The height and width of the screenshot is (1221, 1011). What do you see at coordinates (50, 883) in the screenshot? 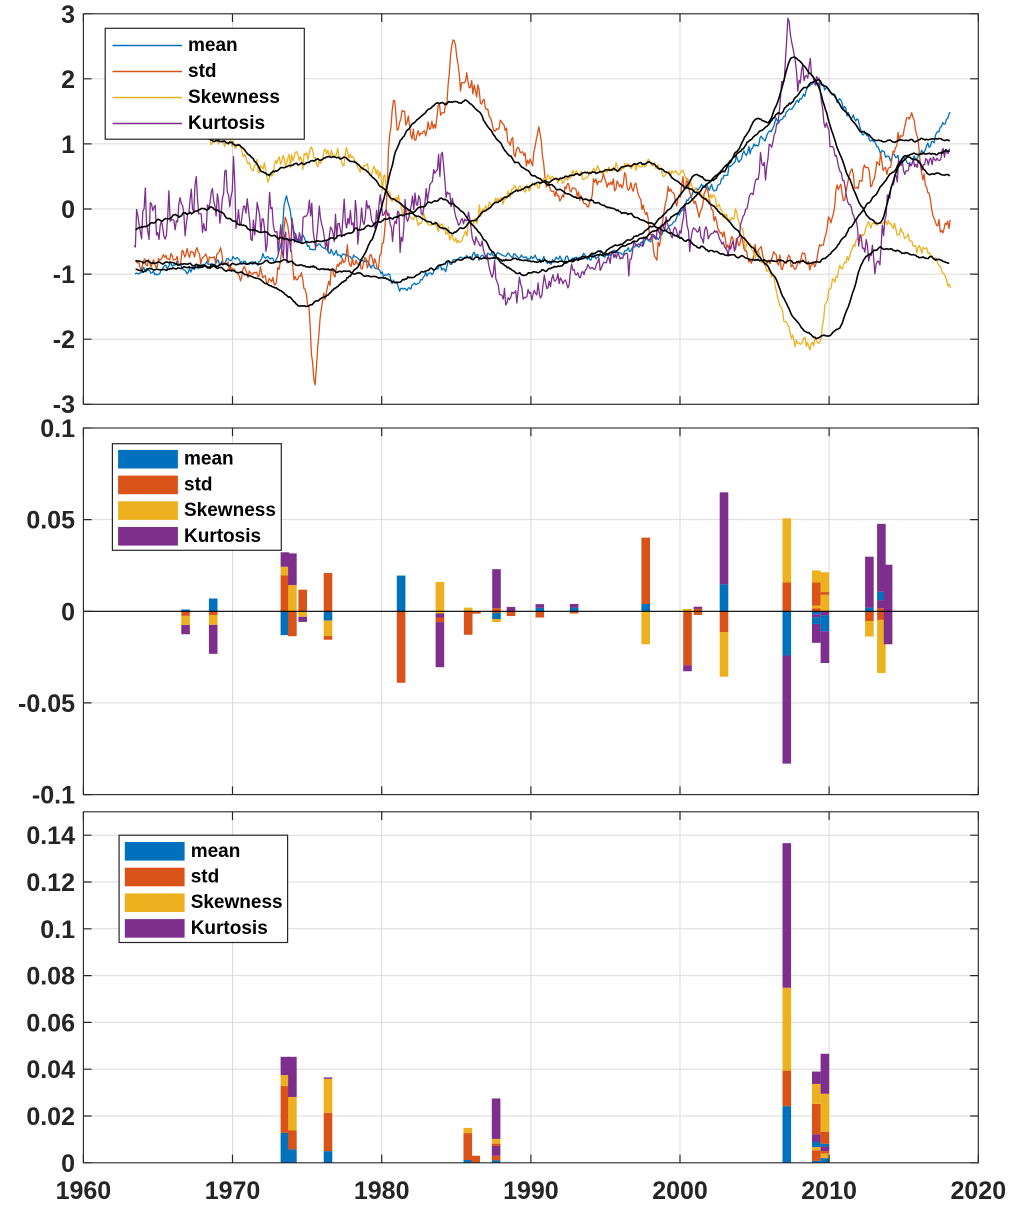
I see `svg-text: 0.12` at bounding box center [50, 883].